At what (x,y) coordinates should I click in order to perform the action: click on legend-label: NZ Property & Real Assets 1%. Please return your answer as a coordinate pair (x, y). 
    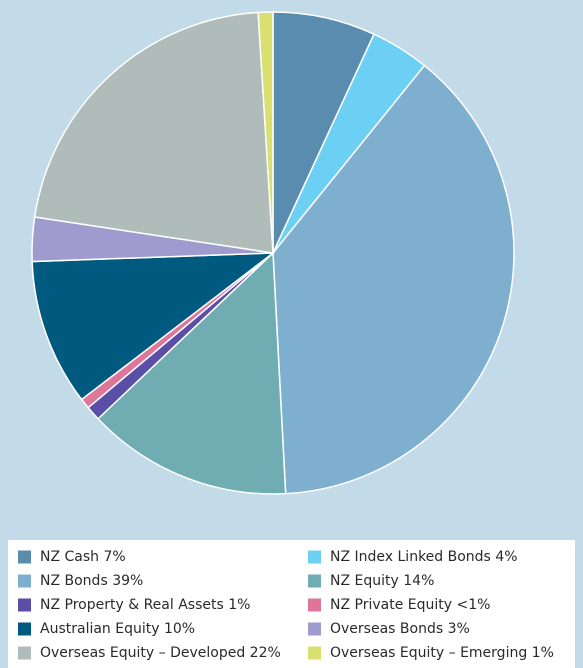
    Looking at the image, I should click on (145, 605).